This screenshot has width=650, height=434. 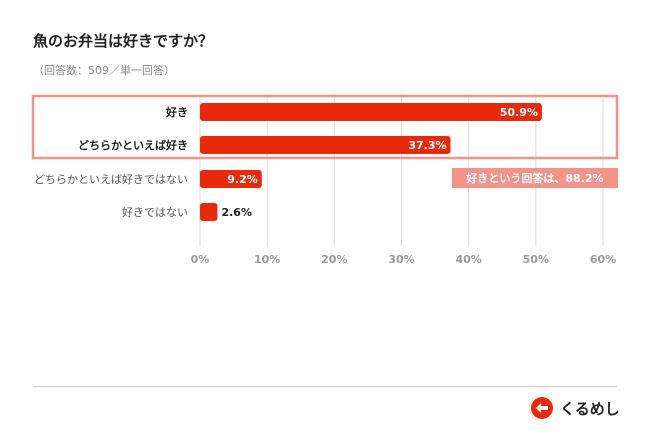 What do you see at coordinates (427, 145) in the screenshot?
I see `data-label: 37.3%` at bounding box center [427, 145].